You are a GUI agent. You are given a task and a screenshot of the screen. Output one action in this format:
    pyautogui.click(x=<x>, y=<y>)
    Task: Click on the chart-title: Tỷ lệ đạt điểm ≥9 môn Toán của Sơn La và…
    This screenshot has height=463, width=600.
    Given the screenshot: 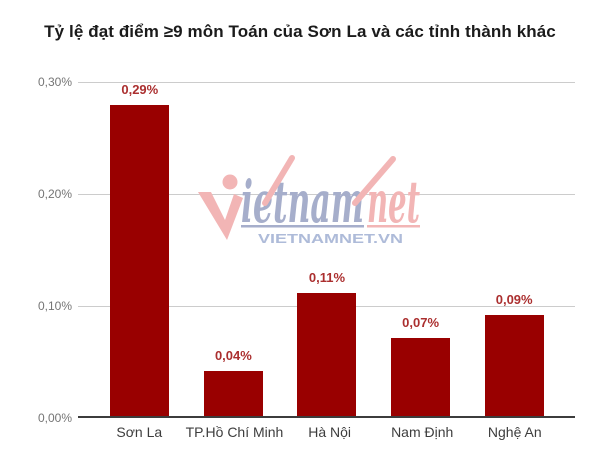 What is the action you would take?
    pyautogui.click(x=300, y=31)
    